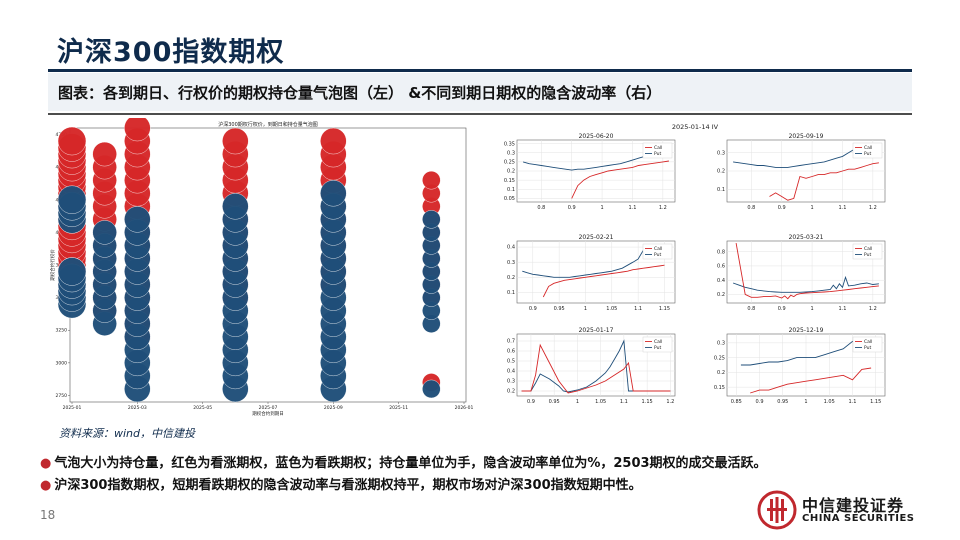 This screenshot has height=540, width=960. I want to click on y-tick-label: 3250, so click(62, 331).